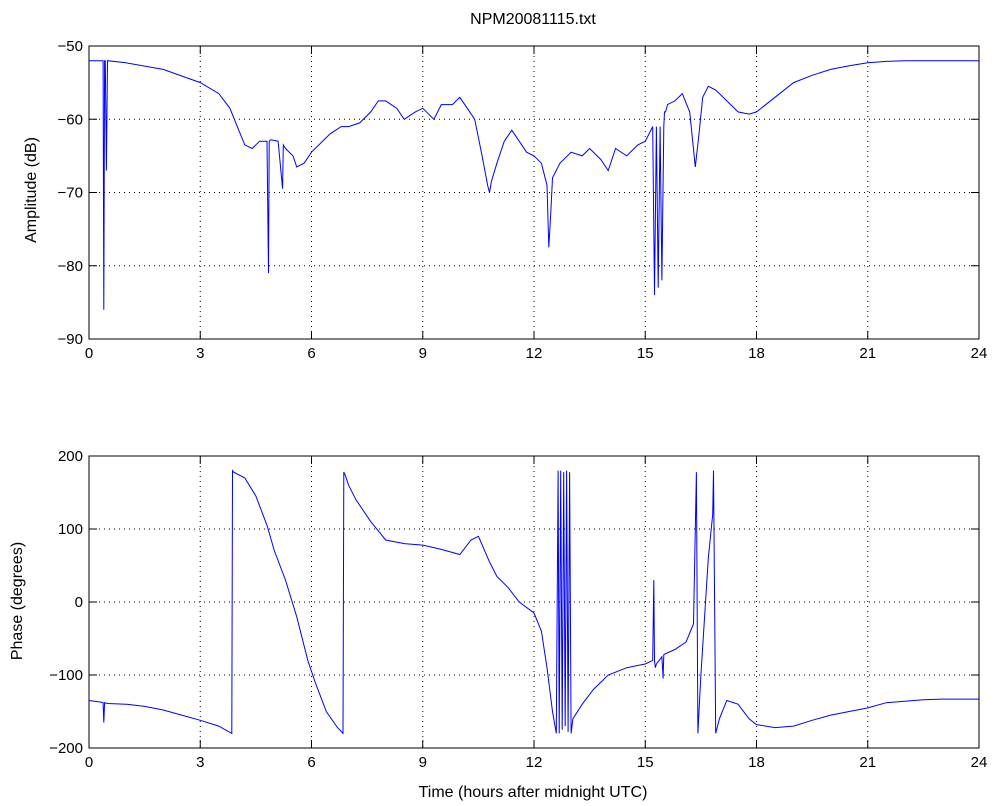 Image resolution: width=998 pixels, height=806 pixels. What do you see at coordinates (867, 762) in the screenshot?
I see `phase-x-tick-label: 21` at bounding box center [867, 762].